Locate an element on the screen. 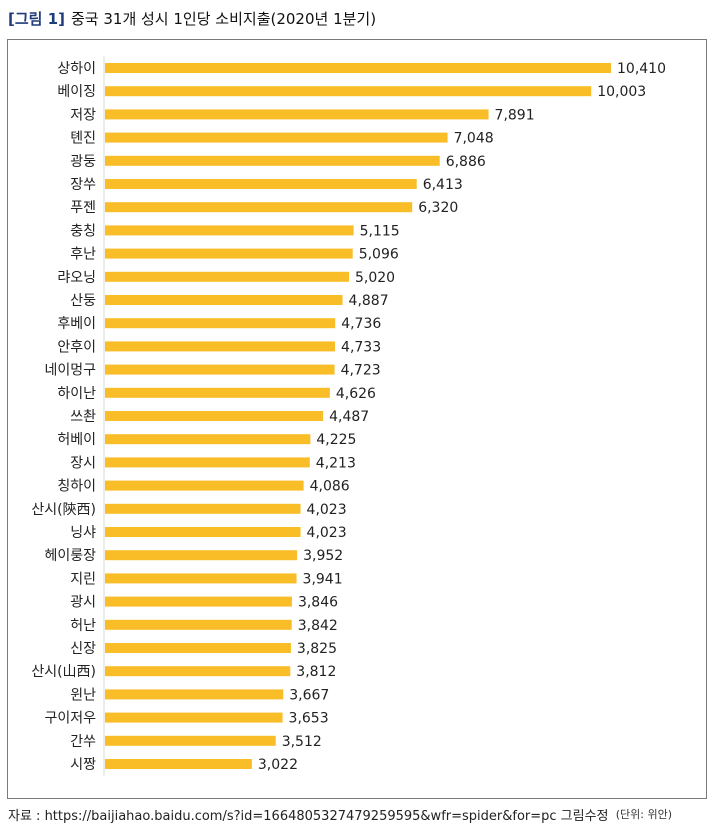 The width and height of the screenshot is (718, 839). category-label: 간쑤 is located at coordinates (83, 742).